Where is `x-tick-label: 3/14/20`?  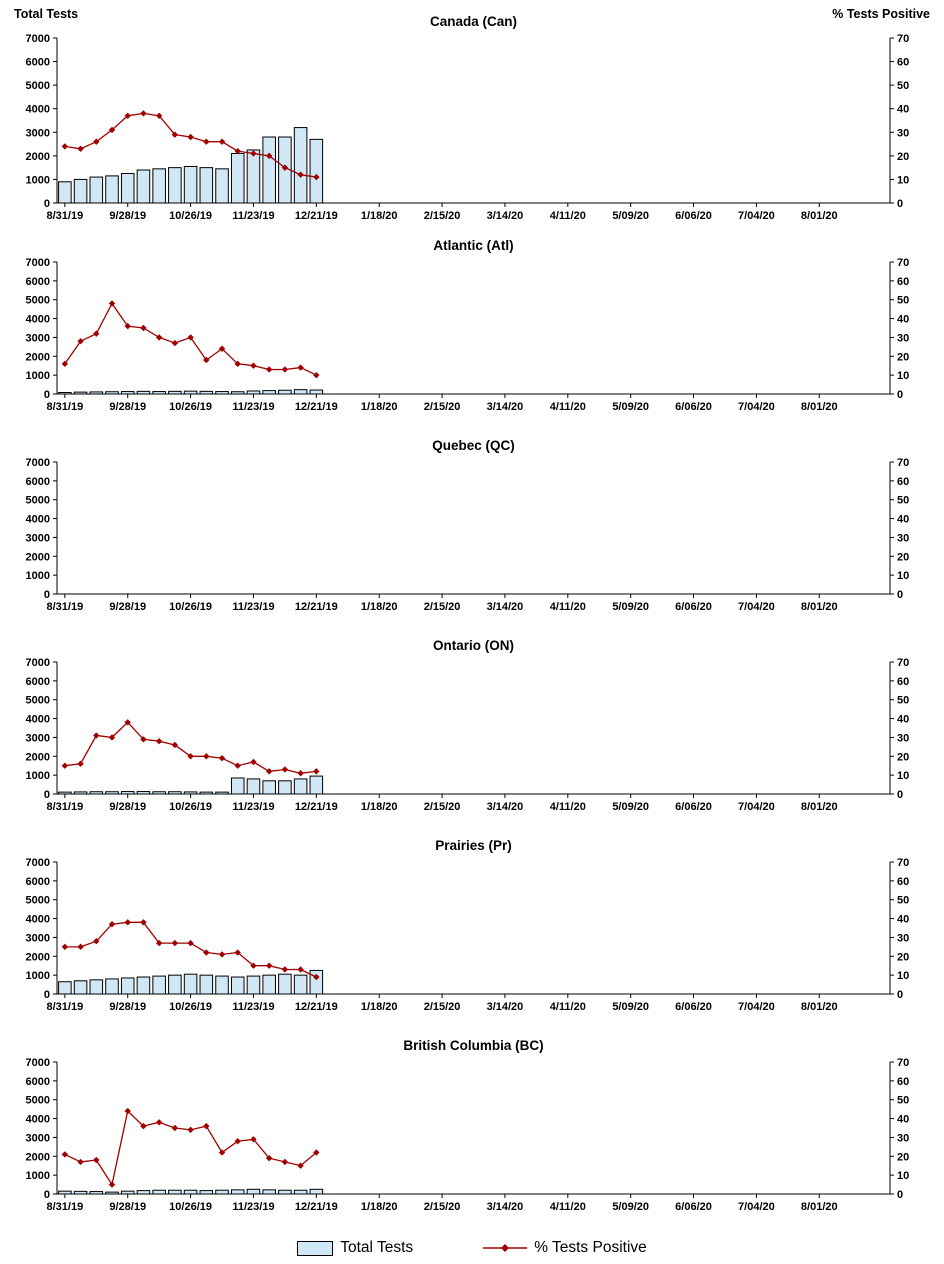 x-tick-label: 3/14/20 is located at coordinates (505, 1207).